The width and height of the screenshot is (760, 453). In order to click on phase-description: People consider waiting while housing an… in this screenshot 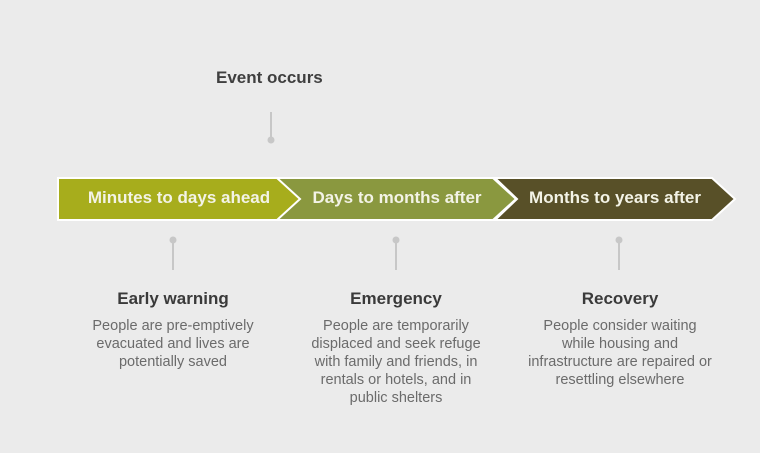, I will do `click(620, 353)`.